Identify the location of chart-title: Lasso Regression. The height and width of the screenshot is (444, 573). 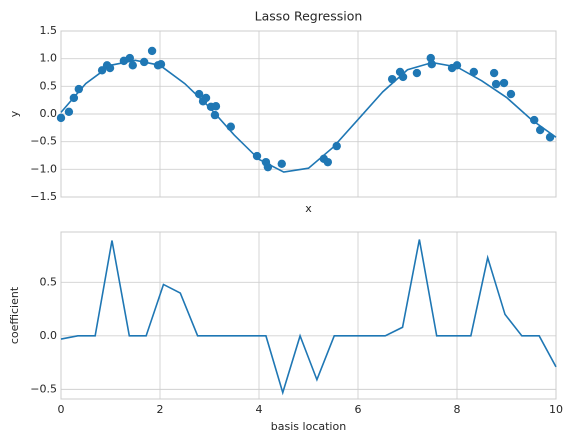
(309, 16).